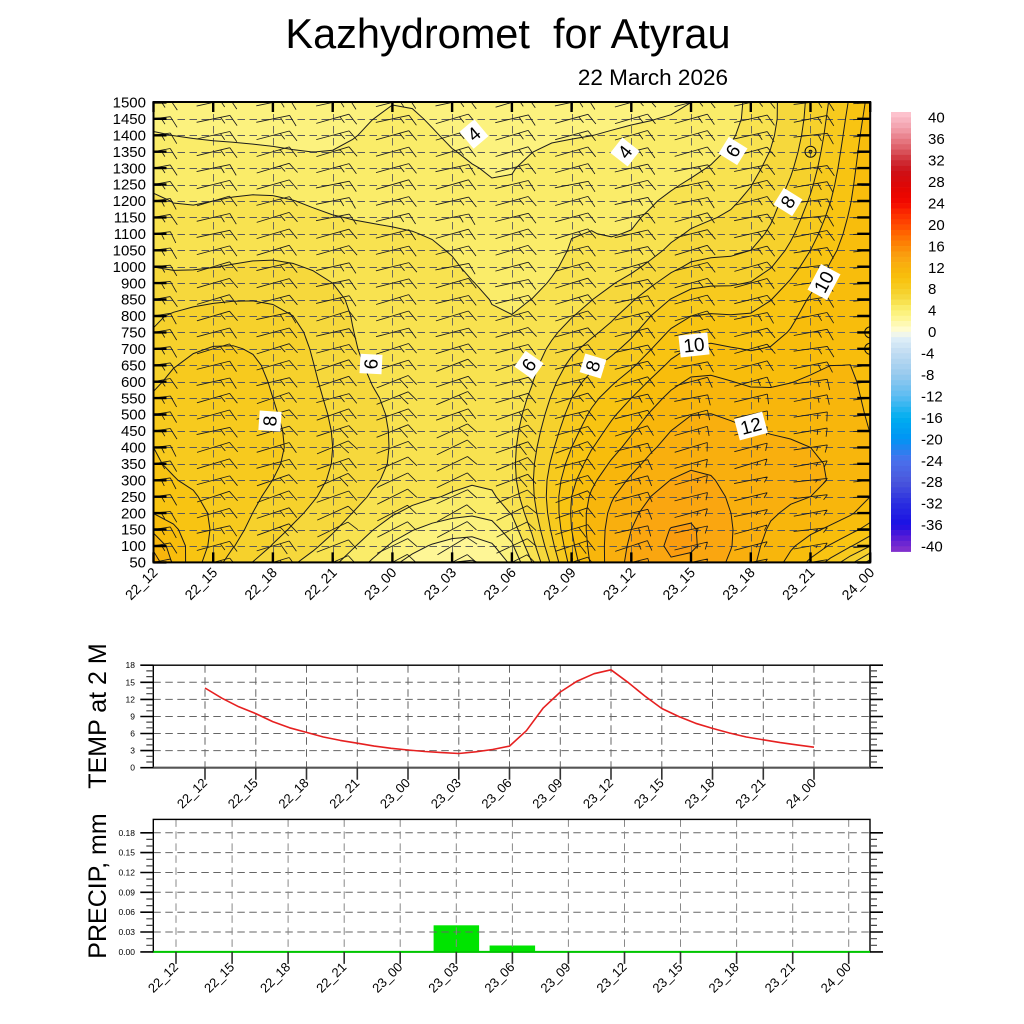  What do you see at coordinates (129, 185) in the screenshot?
I see `svg-text: 1250` at bounding box center [129, 185].